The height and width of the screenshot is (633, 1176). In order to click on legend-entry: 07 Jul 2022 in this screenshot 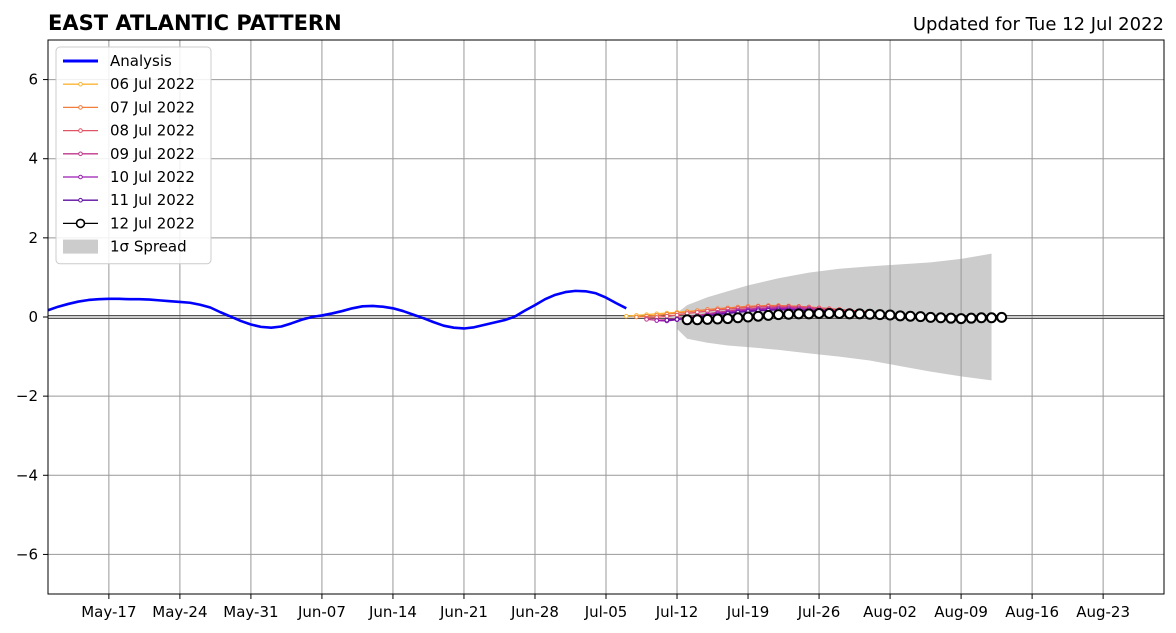, I will do `click(129, 107)`.